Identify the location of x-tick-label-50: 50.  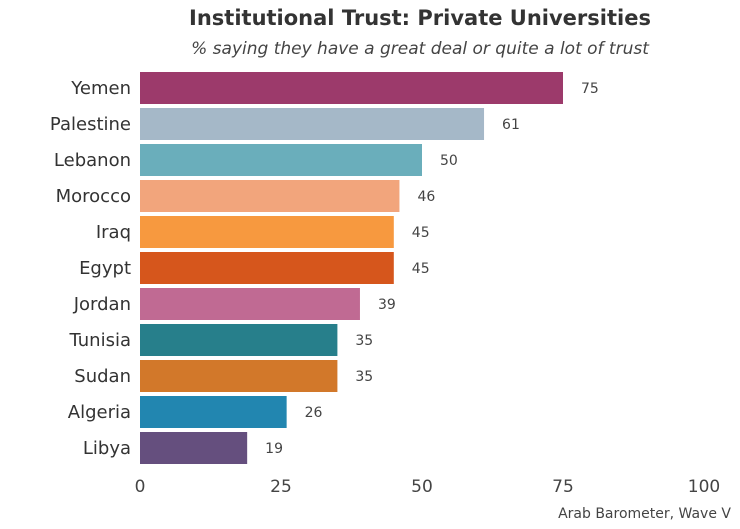
(422, 487).